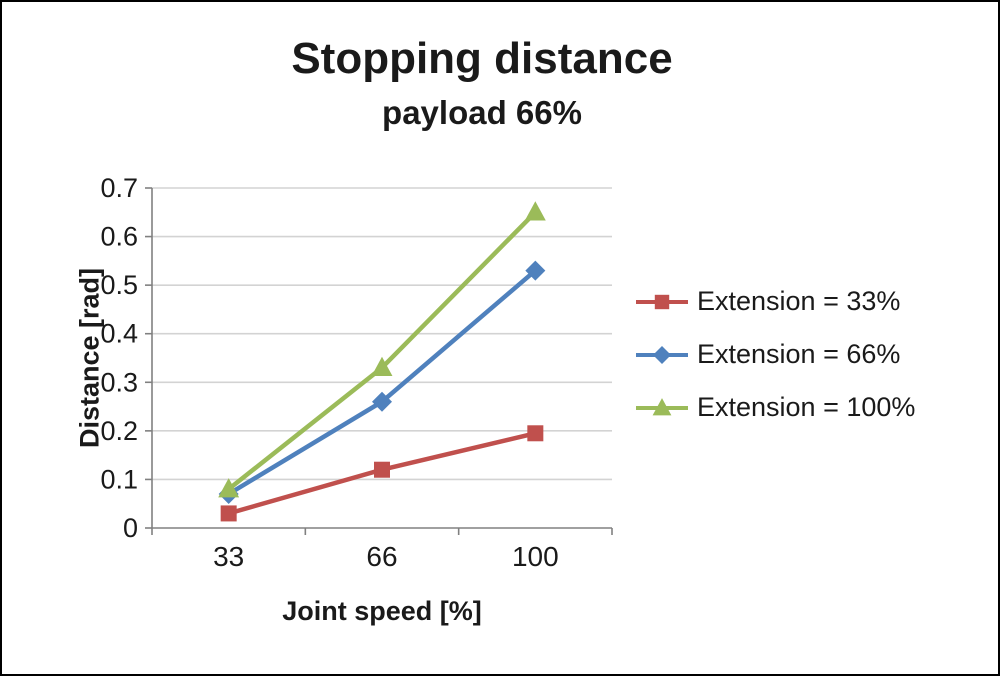 The image size is (1000, 676). Describe the element at coordinates (119, 188) in the screenshot. I see `svg-text: 0.7` at that location.